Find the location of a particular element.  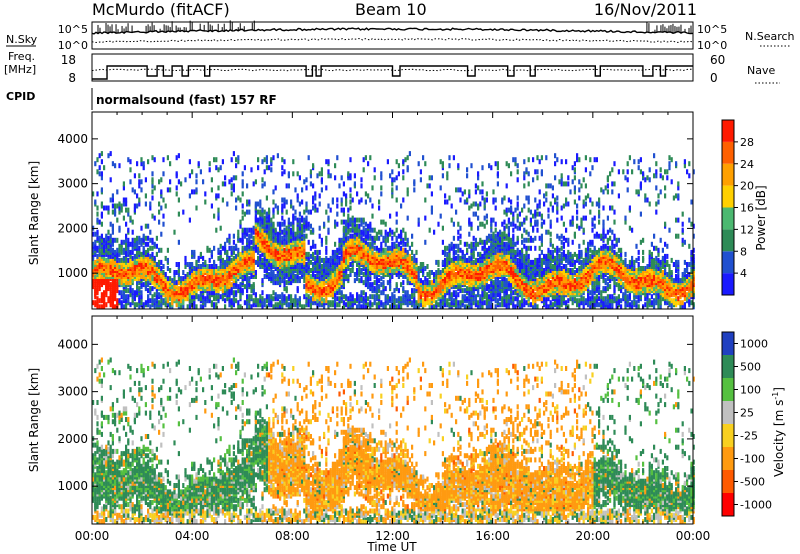

freq-panel: Freq. [MHz] 18 8 60 0 Nave is located at coordinates (392, 67).